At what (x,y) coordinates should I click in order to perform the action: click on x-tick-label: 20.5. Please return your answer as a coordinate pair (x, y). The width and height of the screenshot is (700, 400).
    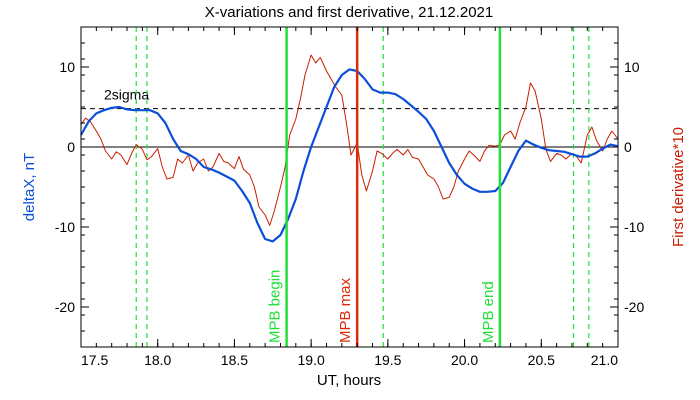
    Looking at the image, I should click on (541, 360).